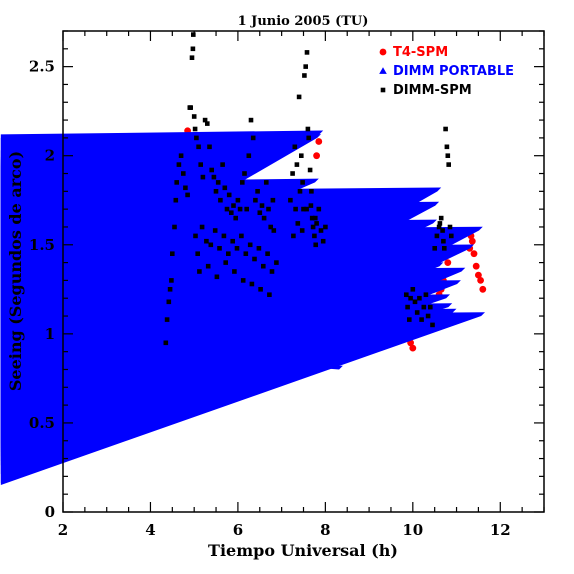 The height and width of the screenshot is (574, 574). I want to click on x-tick-label: 4, so click(150, 530).